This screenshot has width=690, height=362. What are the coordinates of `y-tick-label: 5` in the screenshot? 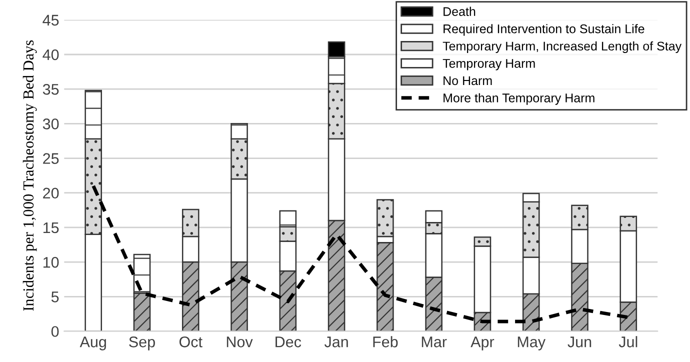 It's located at (55, 297).